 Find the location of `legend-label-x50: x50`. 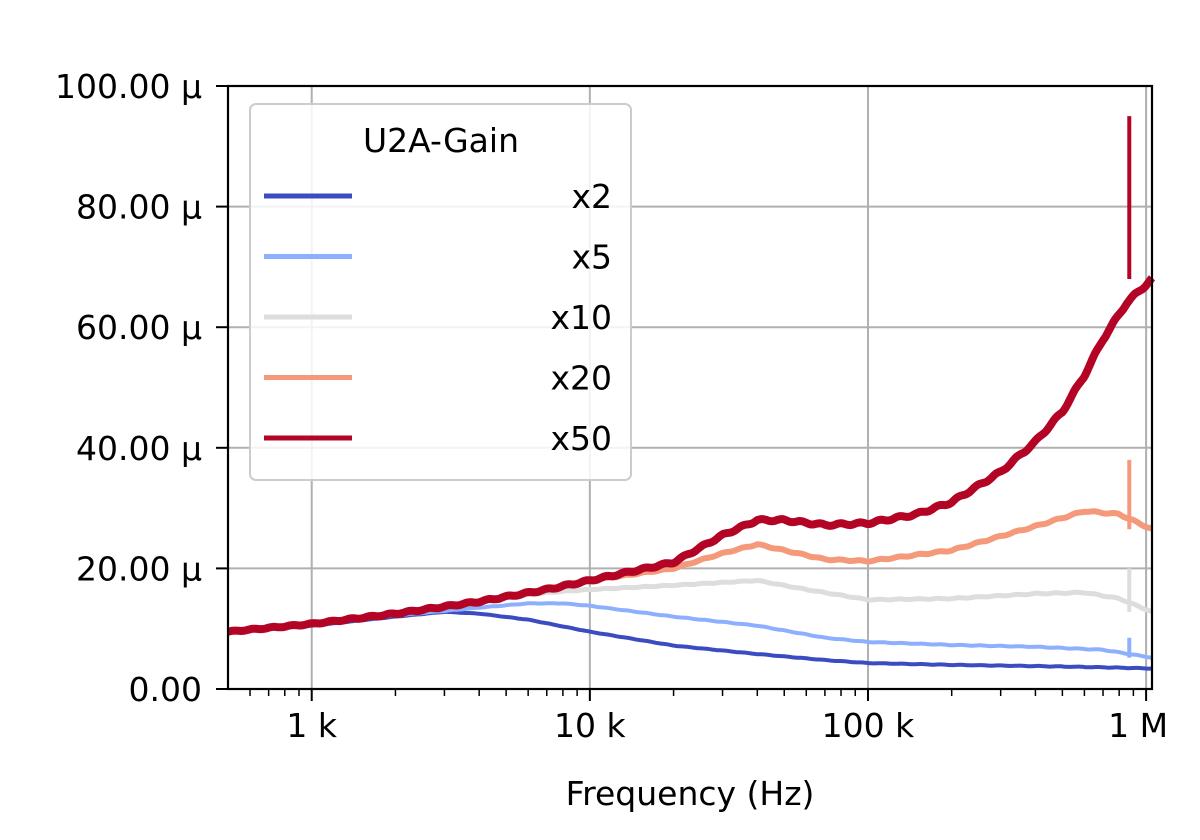

legend-label-x50: x50 is located at coordinates (581, 438).